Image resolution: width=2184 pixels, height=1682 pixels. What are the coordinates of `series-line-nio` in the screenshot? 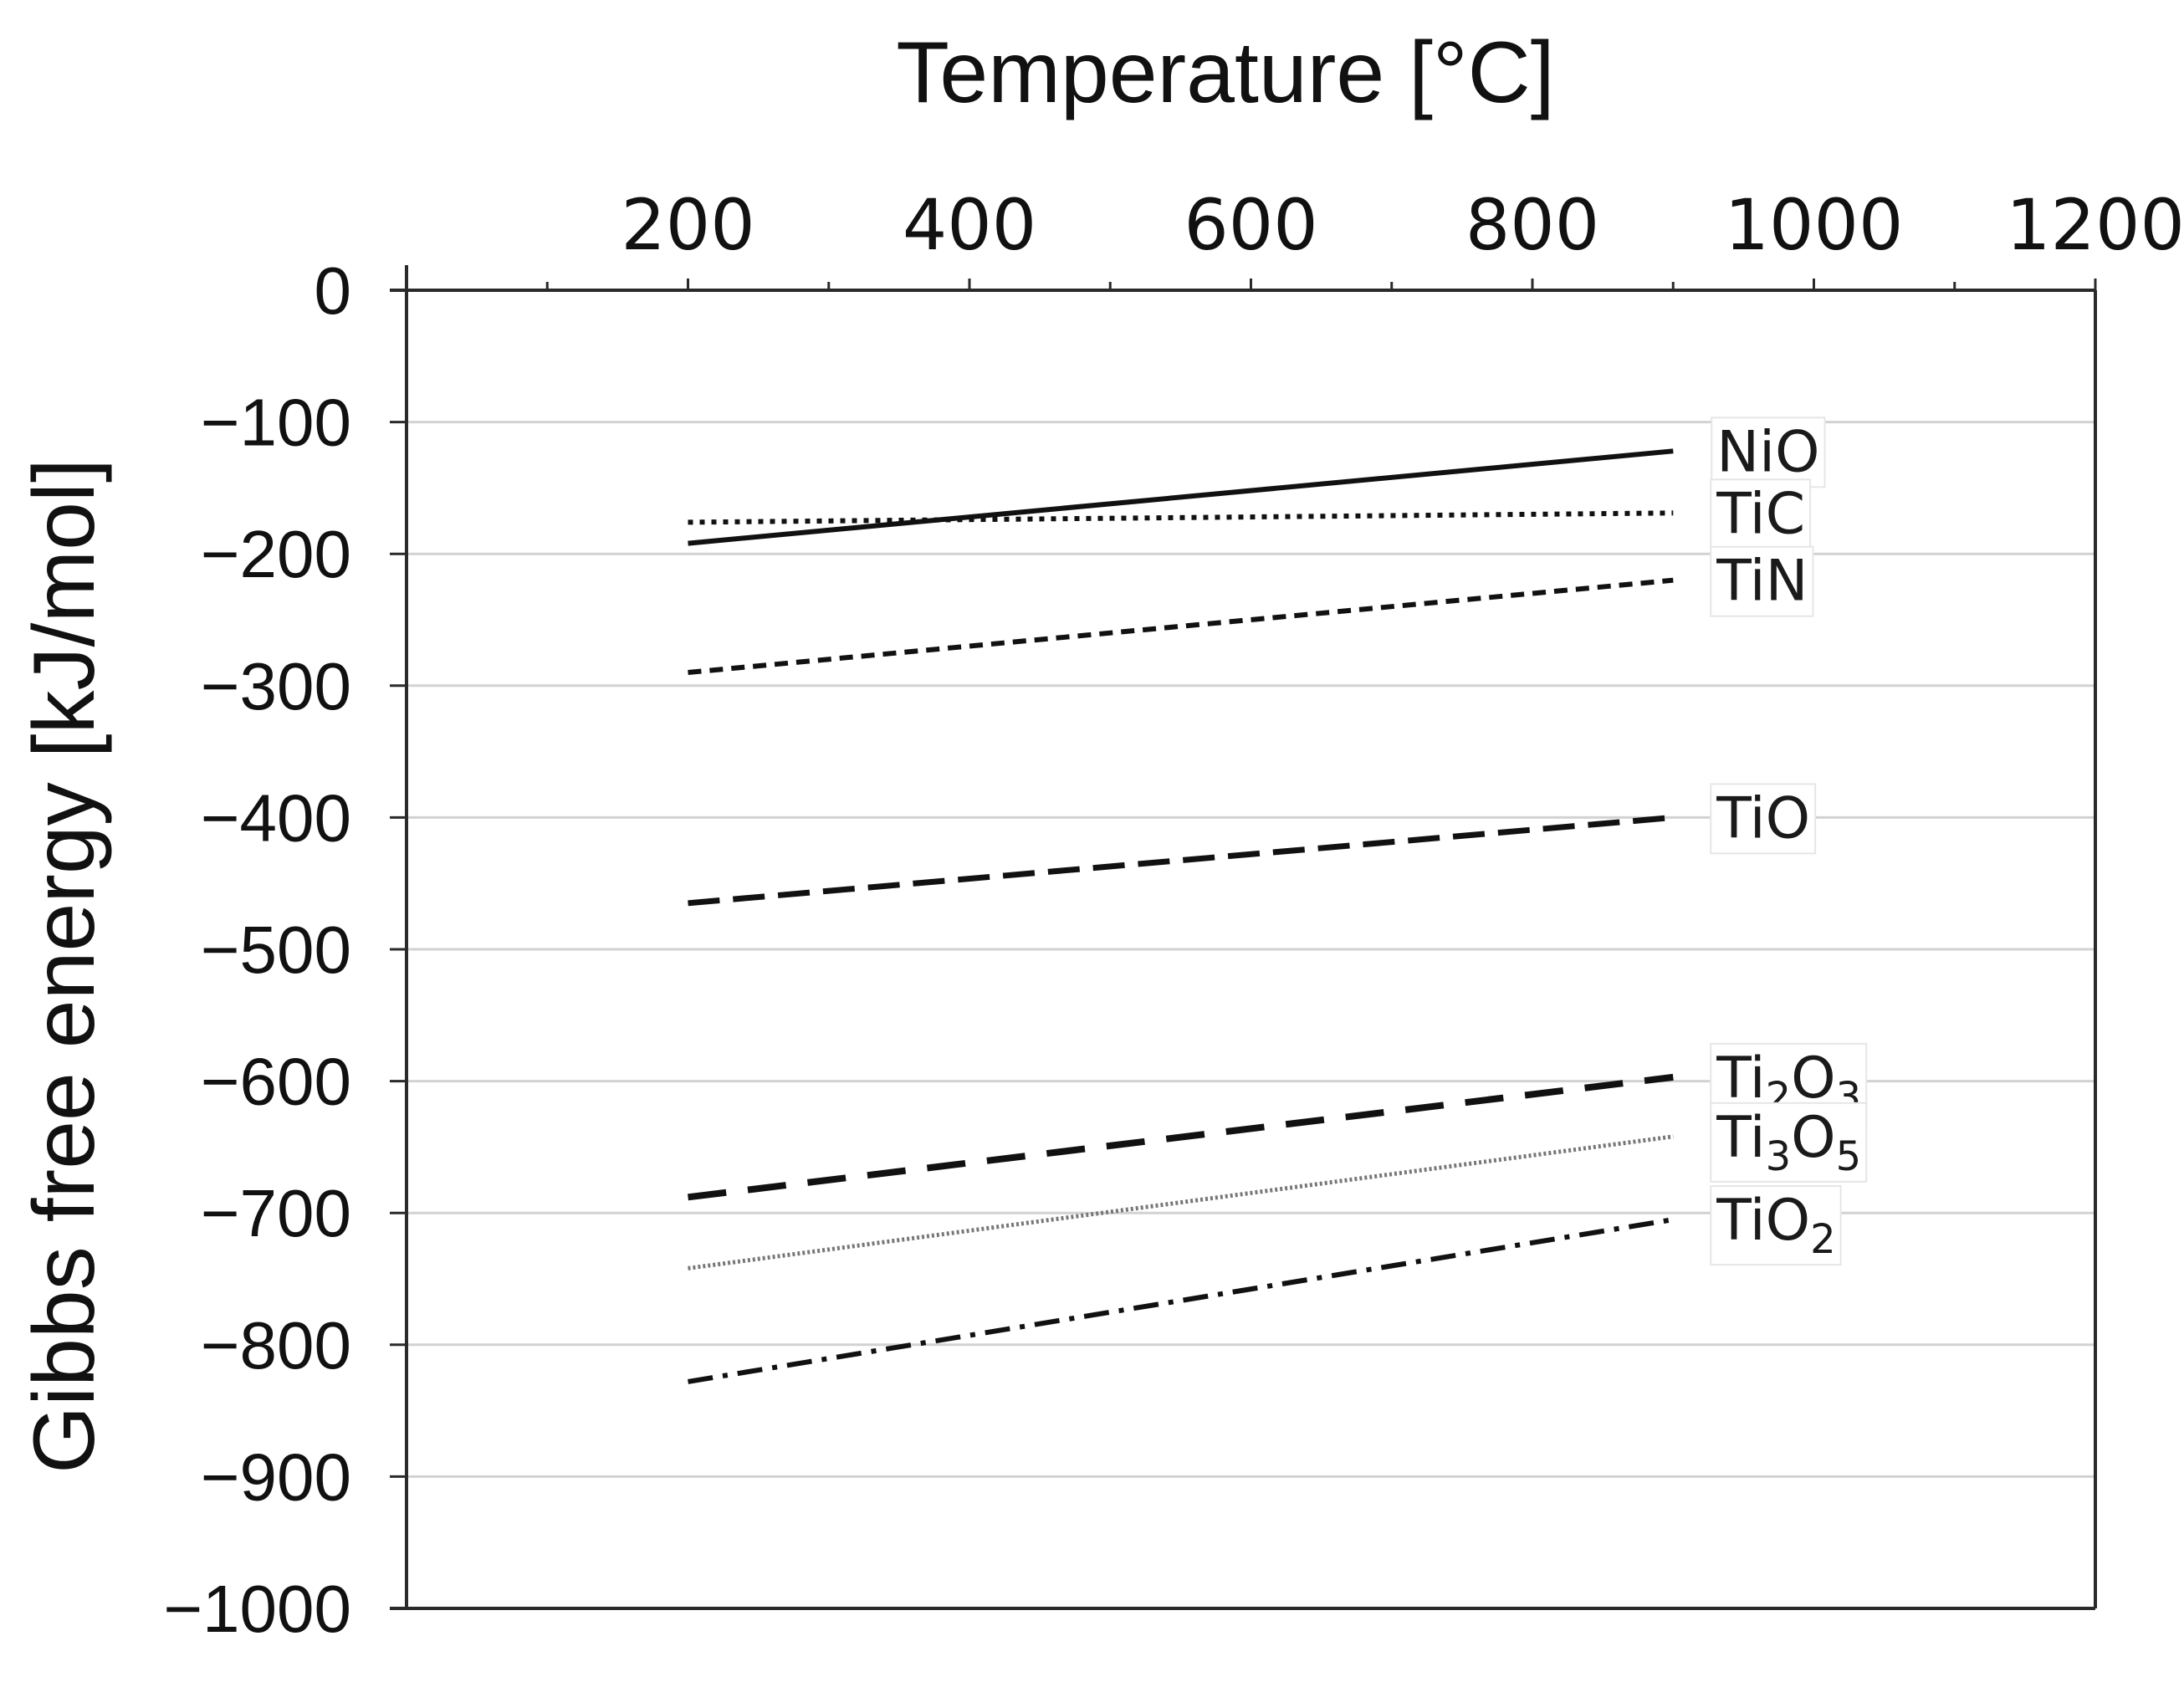 It's located at (1181, 497).